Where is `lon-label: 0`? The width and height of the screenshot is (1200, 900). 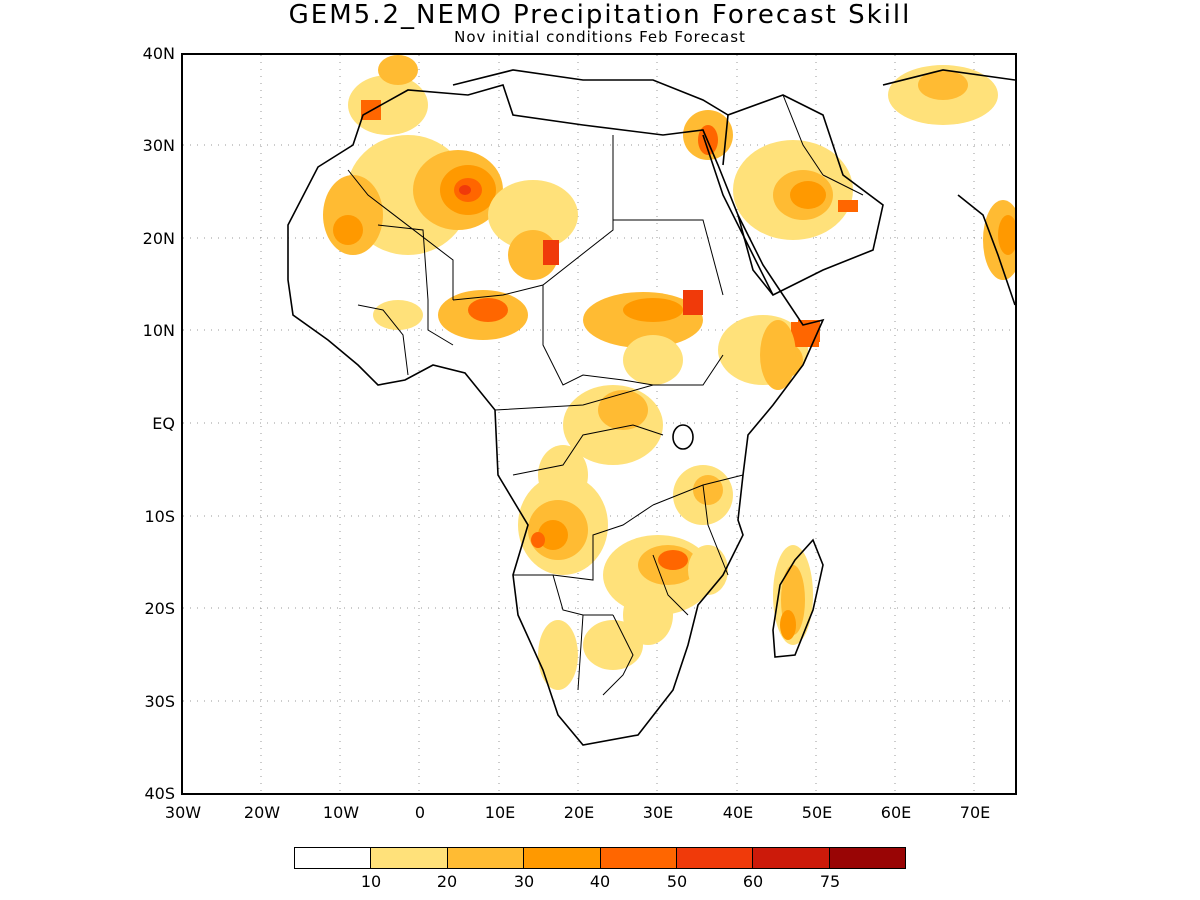 lon-label: 0 is located at coordinates (420, 812).